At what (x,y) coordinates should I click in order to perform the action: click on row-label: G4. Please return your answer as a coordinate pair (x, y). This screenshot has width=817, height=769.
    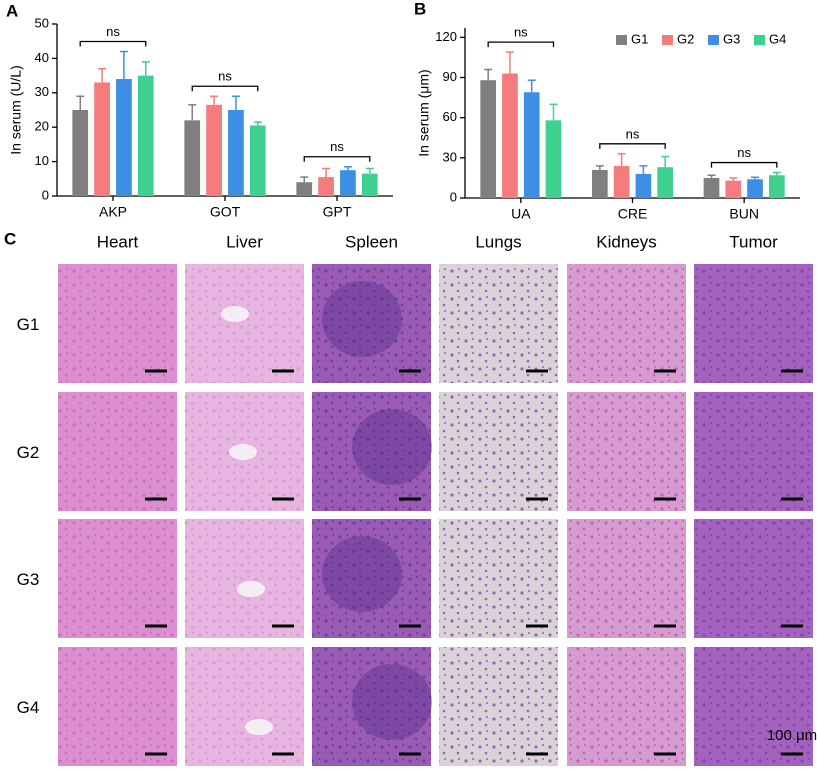
    Looking at the image, I should click on (28, 707).